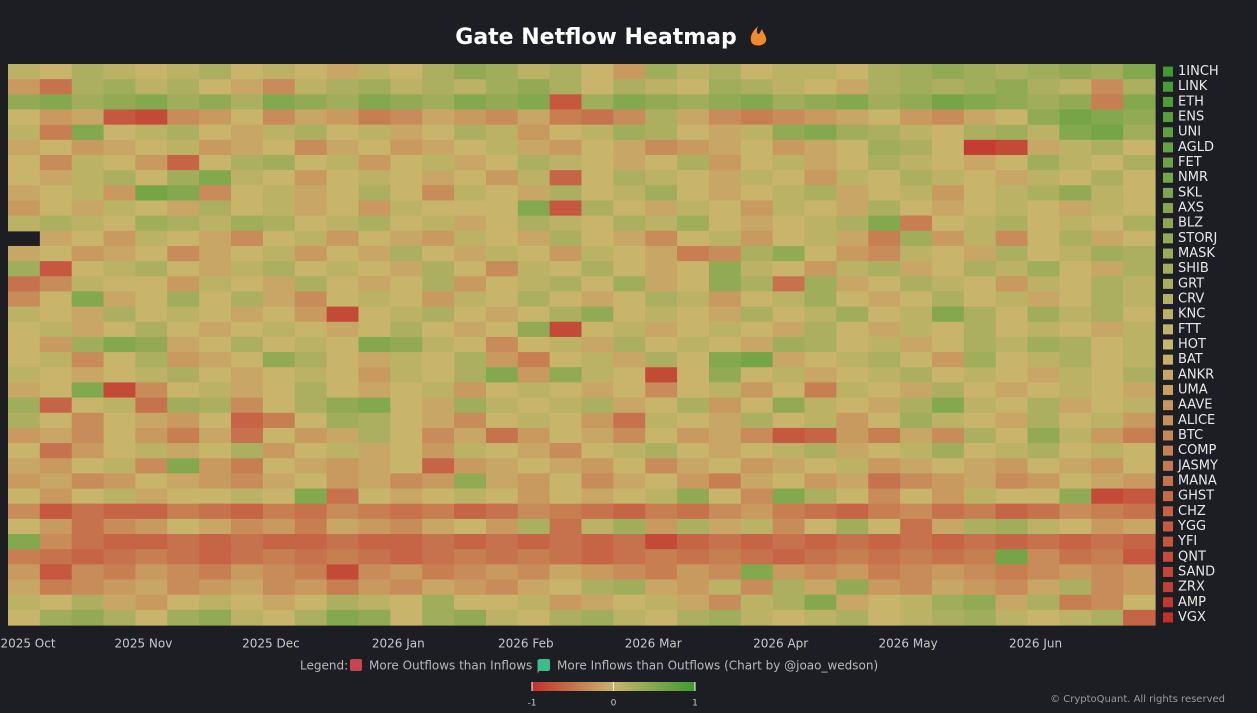 Image resolution: width=1257 pixels, height=713 pixels. What do you see at coordinates (1137, 699) in the screenshot?
I see `credit: © CryptoQuant. All rights reserved` at bounding box center [1137, 699].